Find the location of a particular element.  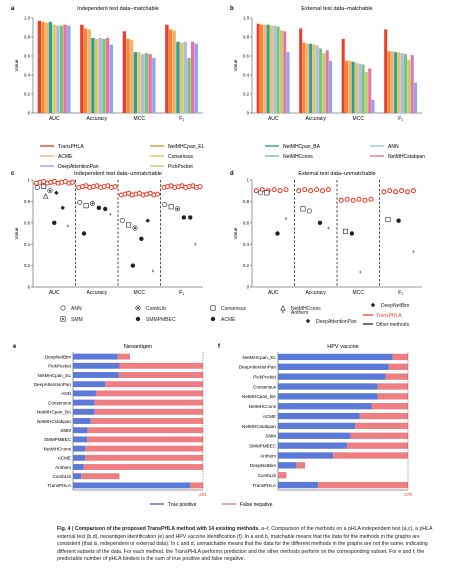

legend-label: False negative is located at coordinates (256, 505).